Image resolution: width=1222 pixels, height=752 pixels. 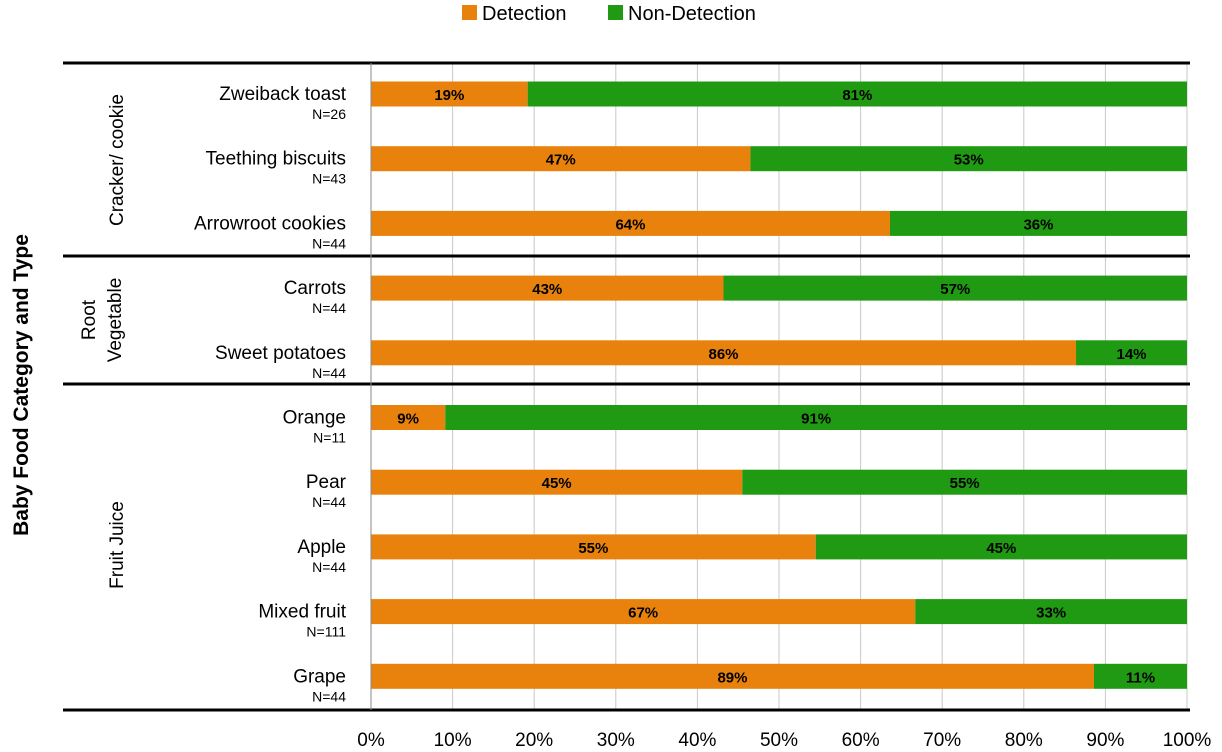 What do you see at coordinates (861, 740) in the screenshot?
I see `x-tick-label: 60%` at bounding box center [861, 740].